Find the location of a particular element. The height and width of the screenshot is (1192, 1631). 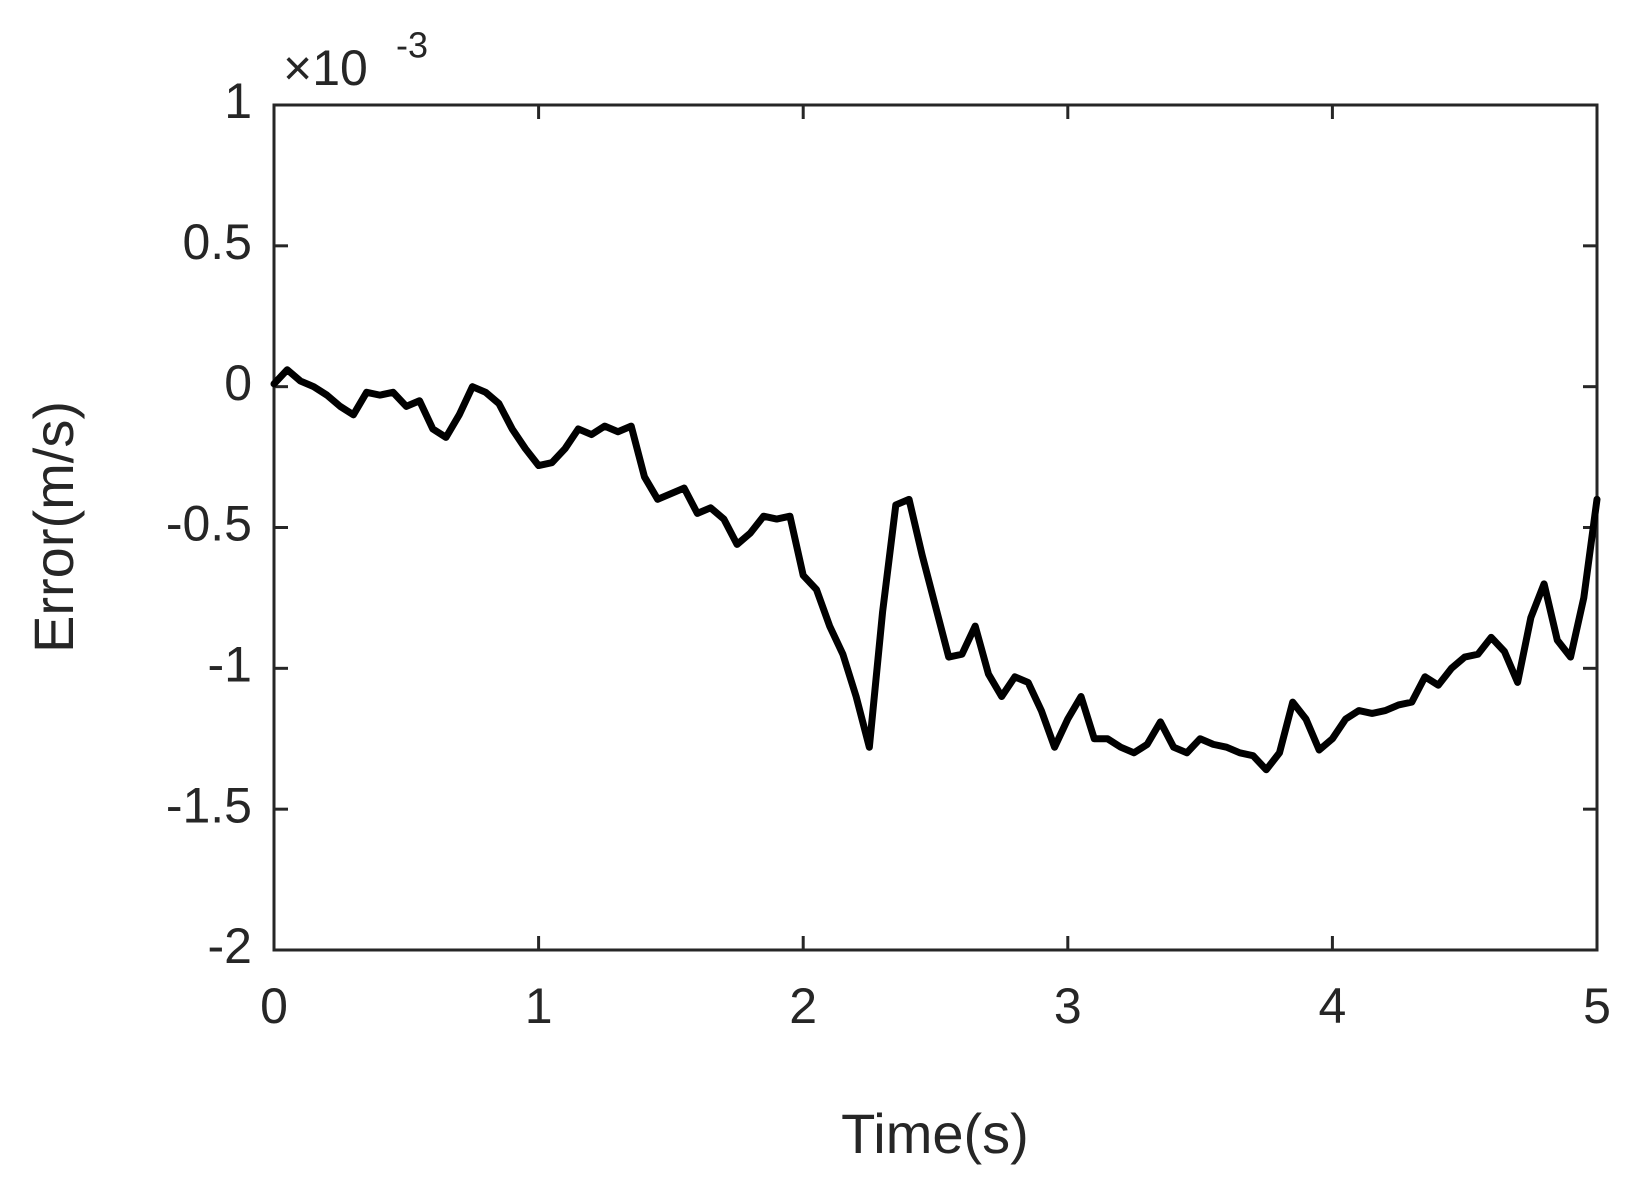

y-tick-label: 0.5 is located at coordinates (217, 242).